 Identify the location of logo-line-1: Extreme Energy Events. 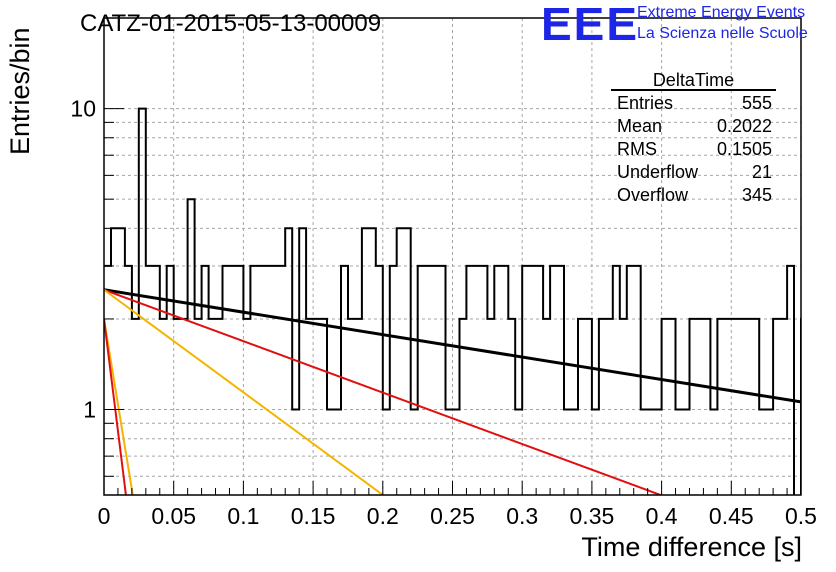
(721, 12).